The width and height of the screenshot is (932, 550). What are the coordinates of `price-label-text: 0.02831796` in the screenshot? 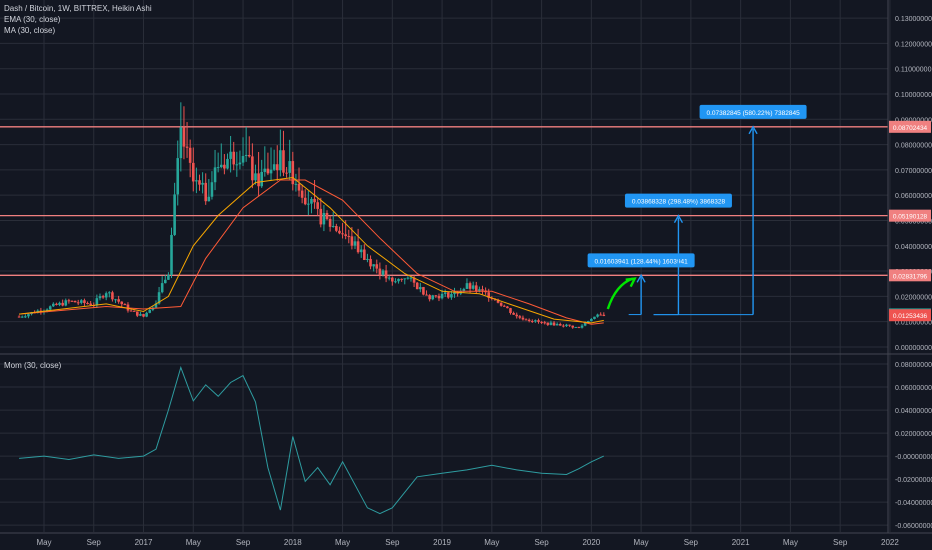 It's located at (910, 276).